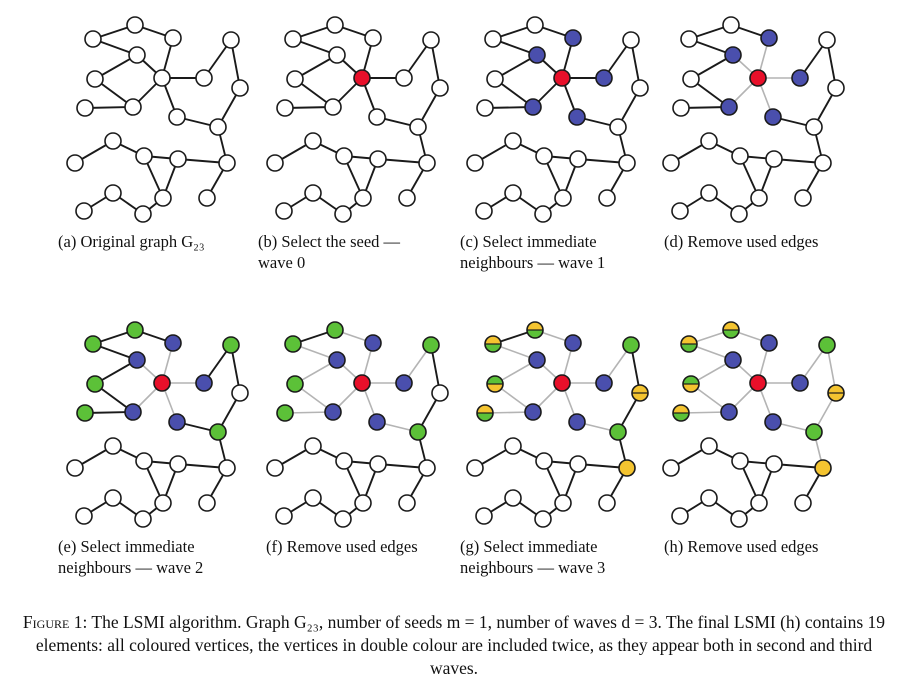 Image resolution: width=908 pixels, height=687 pixels. I want to click on subcaption-c-line-1: (c) Select immediate, so click(528, 241).